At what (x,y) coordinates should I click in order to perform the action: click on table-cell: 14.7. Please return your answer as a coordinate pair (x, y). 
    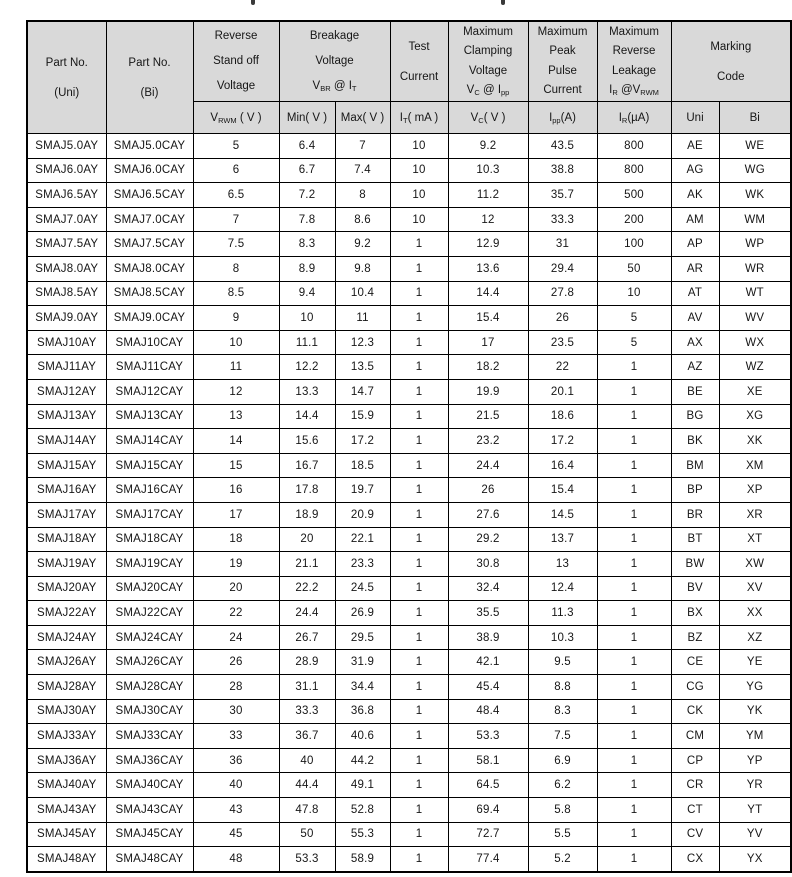
    Looking at the image, I should click on (362, 391).